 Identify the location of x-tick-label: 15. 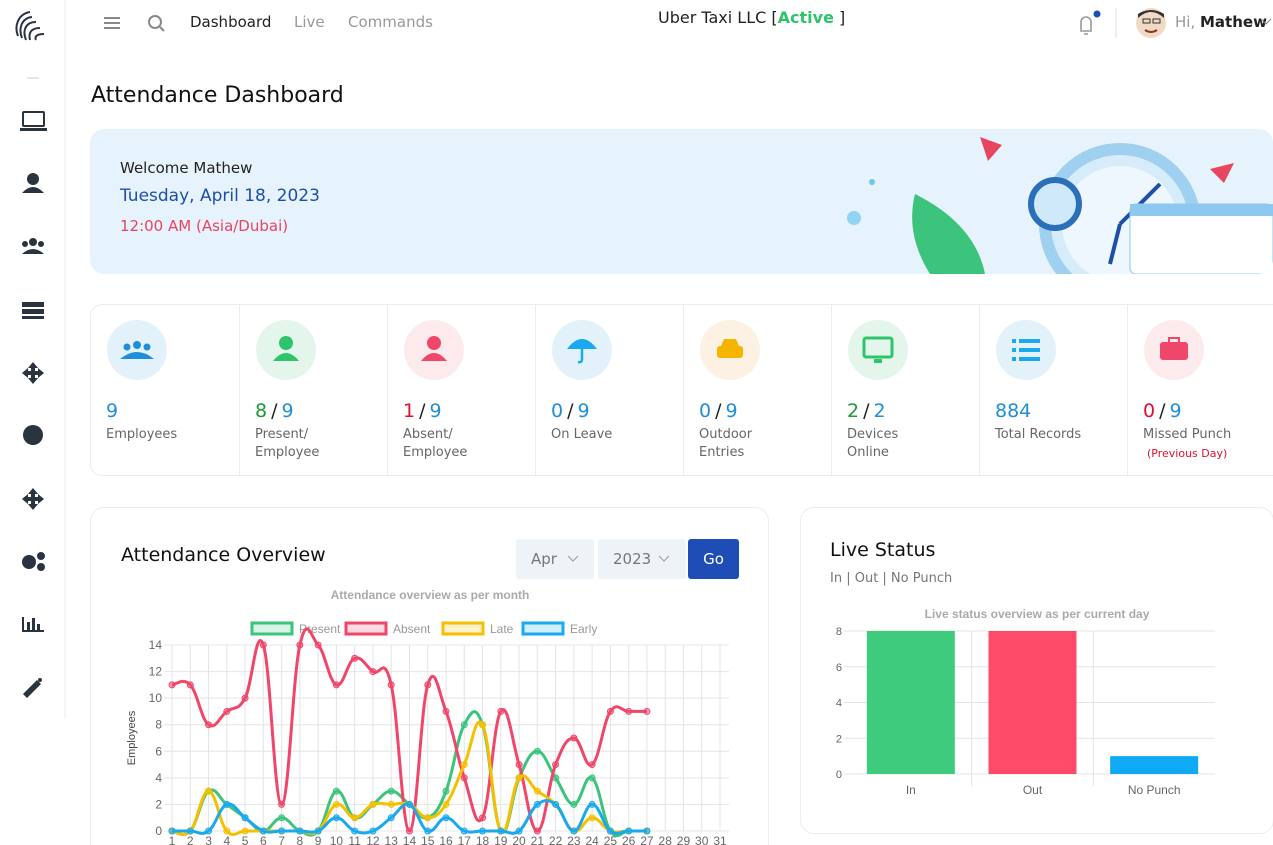
(428, 839).